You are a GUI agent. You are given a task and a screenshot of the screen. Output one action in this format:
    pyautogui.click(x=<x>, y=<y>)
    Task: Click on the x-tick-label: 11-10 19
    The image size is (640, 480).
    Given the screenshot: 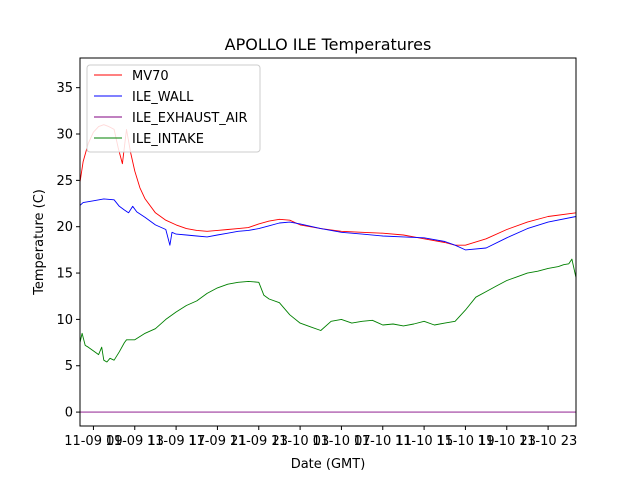 What is the action you would take?
    pyautogui.click(x=465, y=441)
    